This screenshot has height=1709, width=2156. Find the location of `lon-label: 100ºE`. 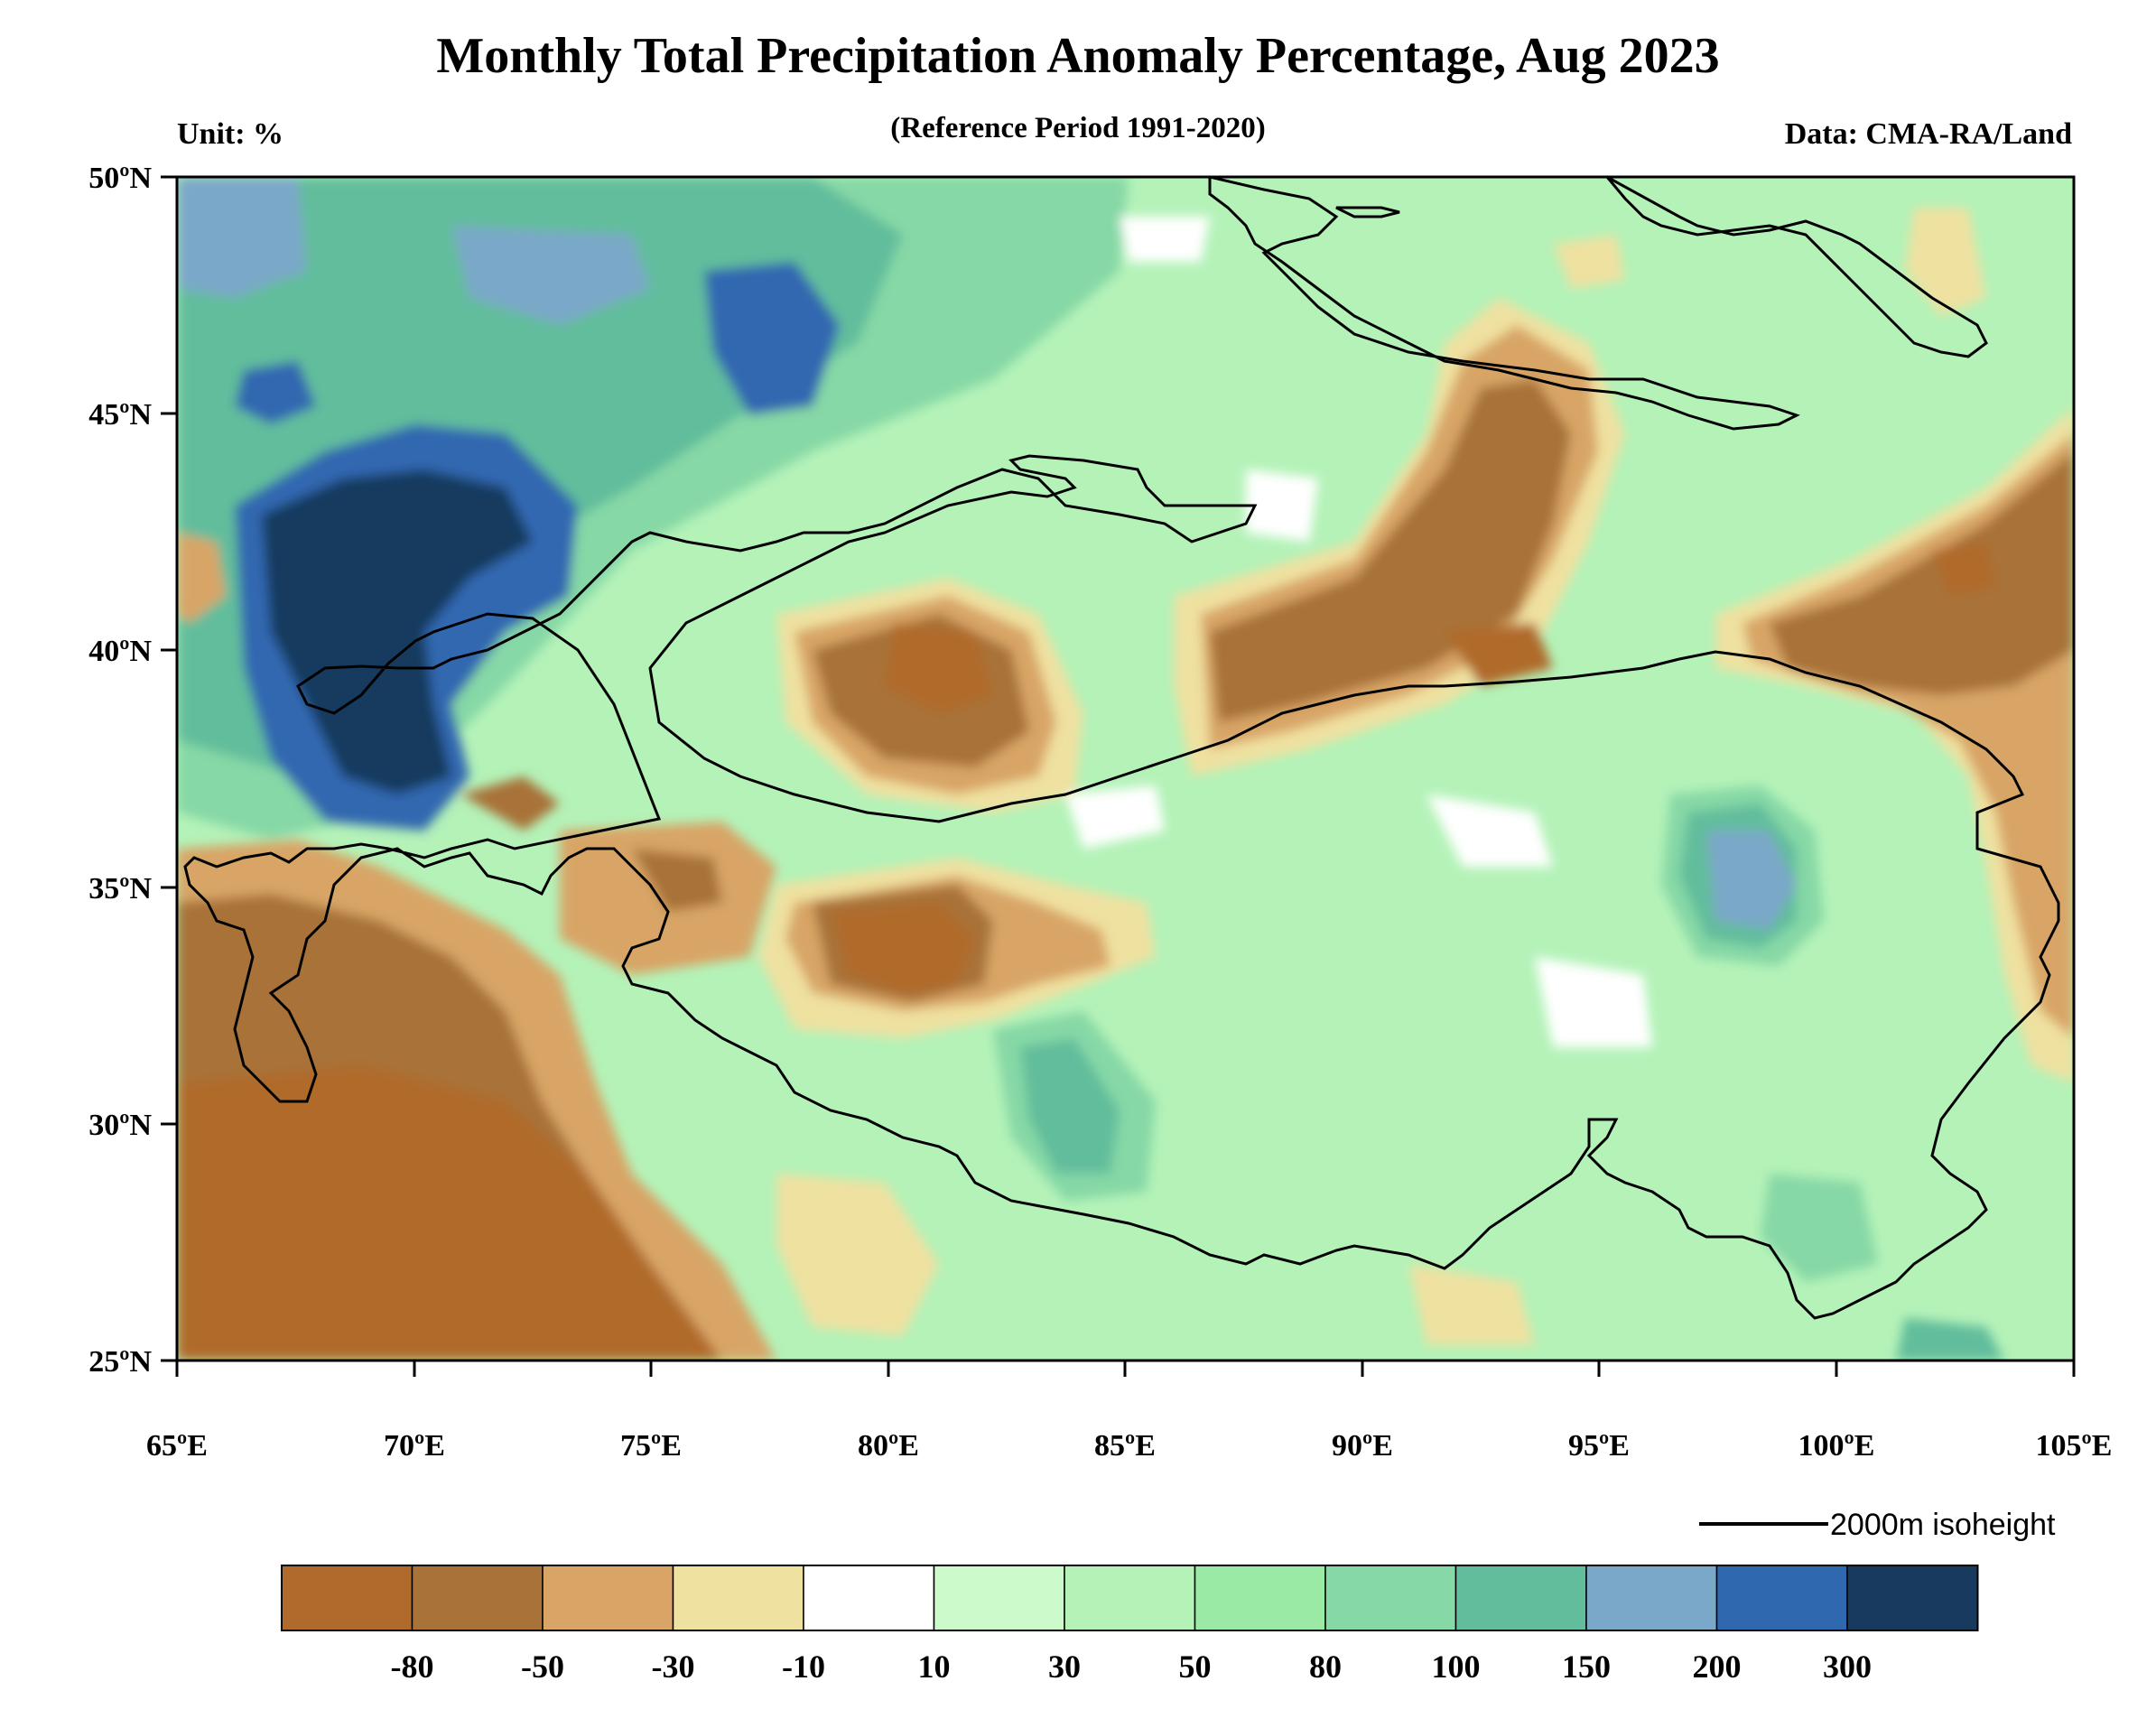

lon-label: 100ºE is located at coordinates (1836, 1446).